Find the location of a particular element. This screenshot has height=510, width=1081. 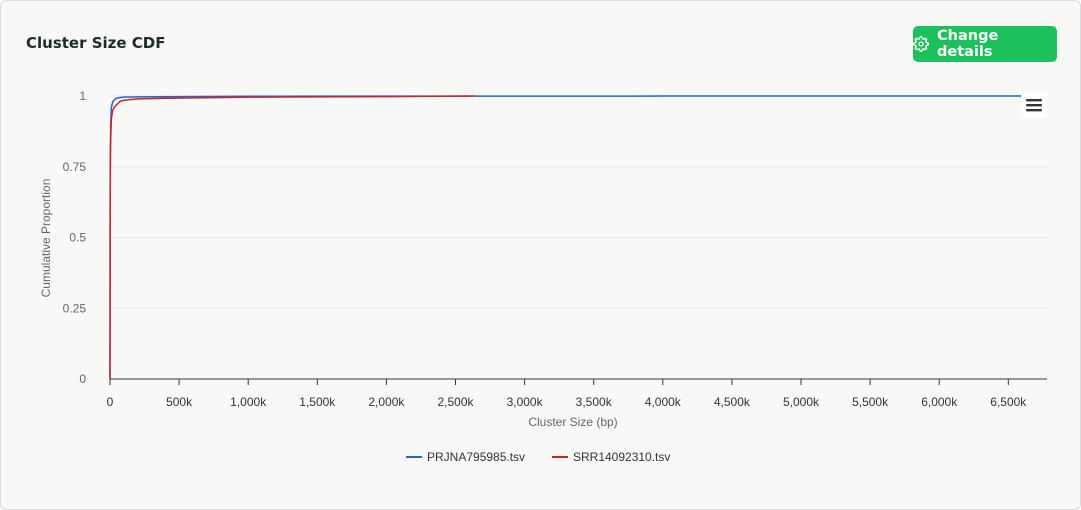

legend: PRJNA795985.tsv SRR14092310.tsv is located at coordinates (538, 457).